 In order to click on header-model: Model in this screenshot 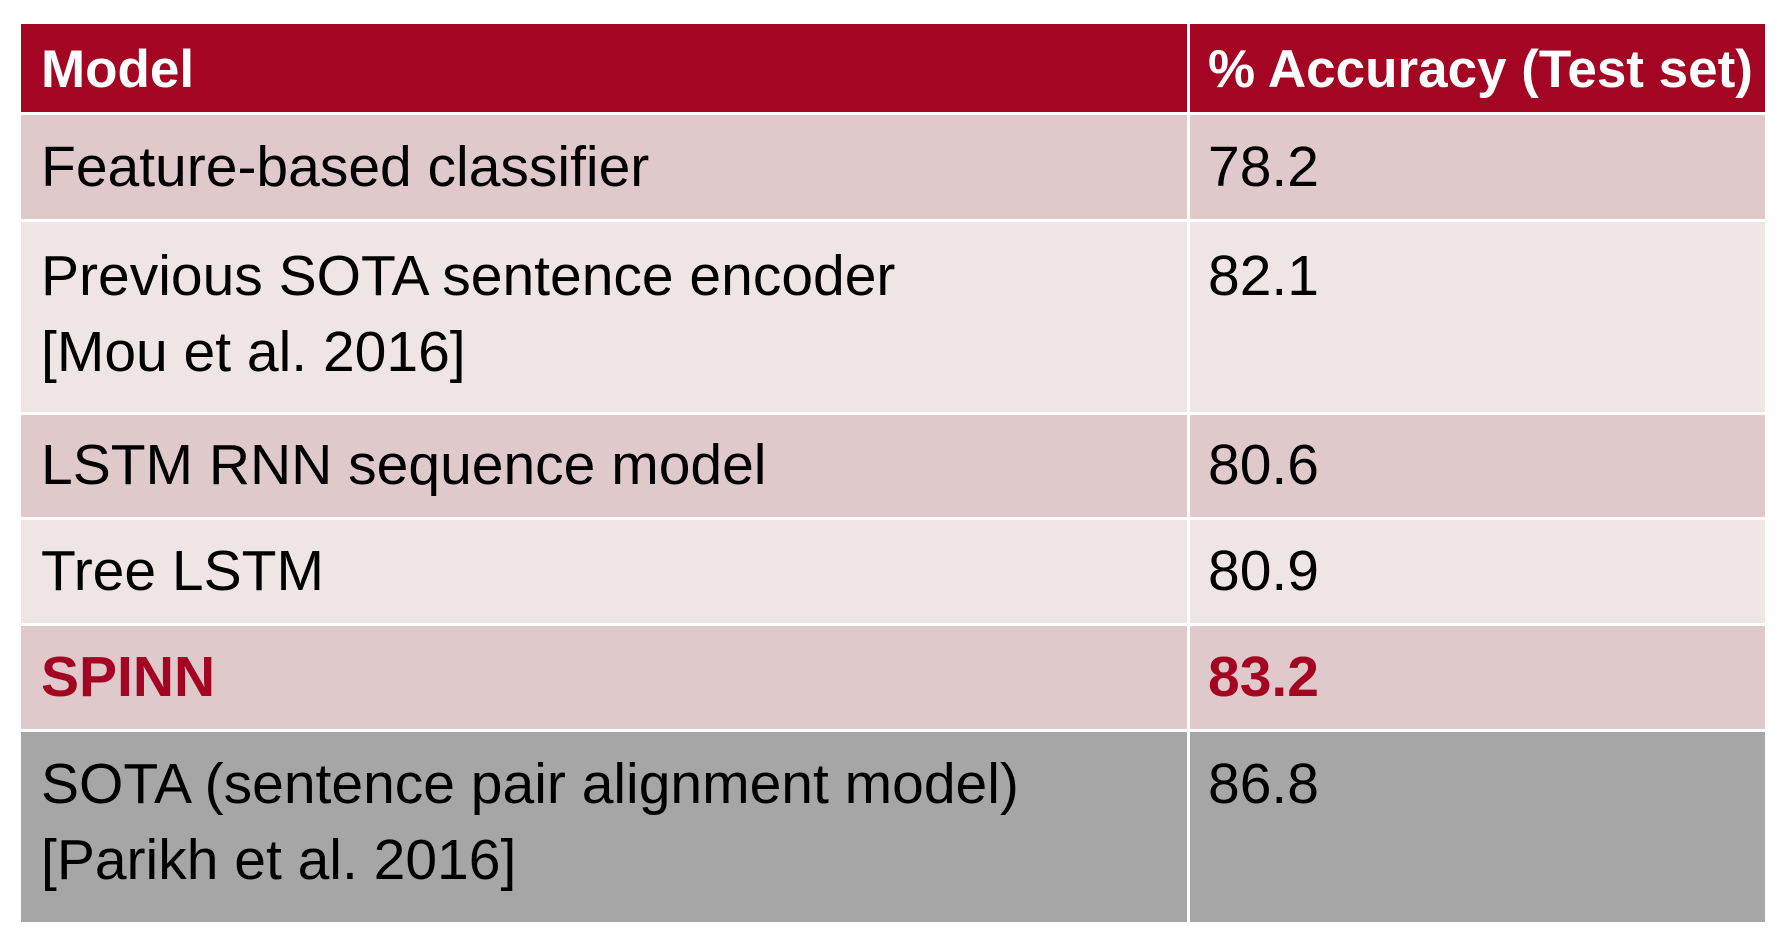, I will do `click(604, 69)`.